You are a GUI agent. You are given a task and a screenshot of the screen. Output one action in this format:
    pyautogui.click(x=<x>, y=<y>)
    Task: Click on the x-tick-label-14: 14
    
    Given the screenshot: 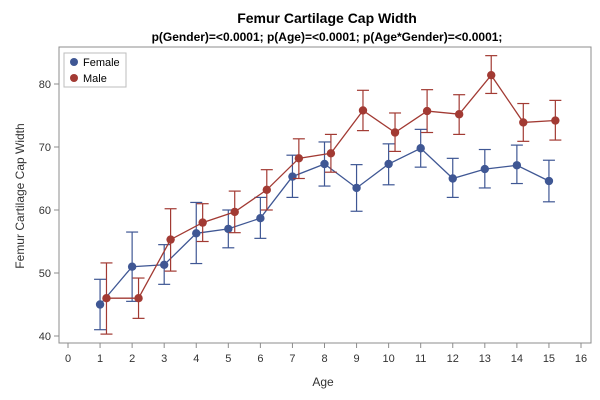 What is the action you would take?
    pyautogui.click(x=517, y=359)
    